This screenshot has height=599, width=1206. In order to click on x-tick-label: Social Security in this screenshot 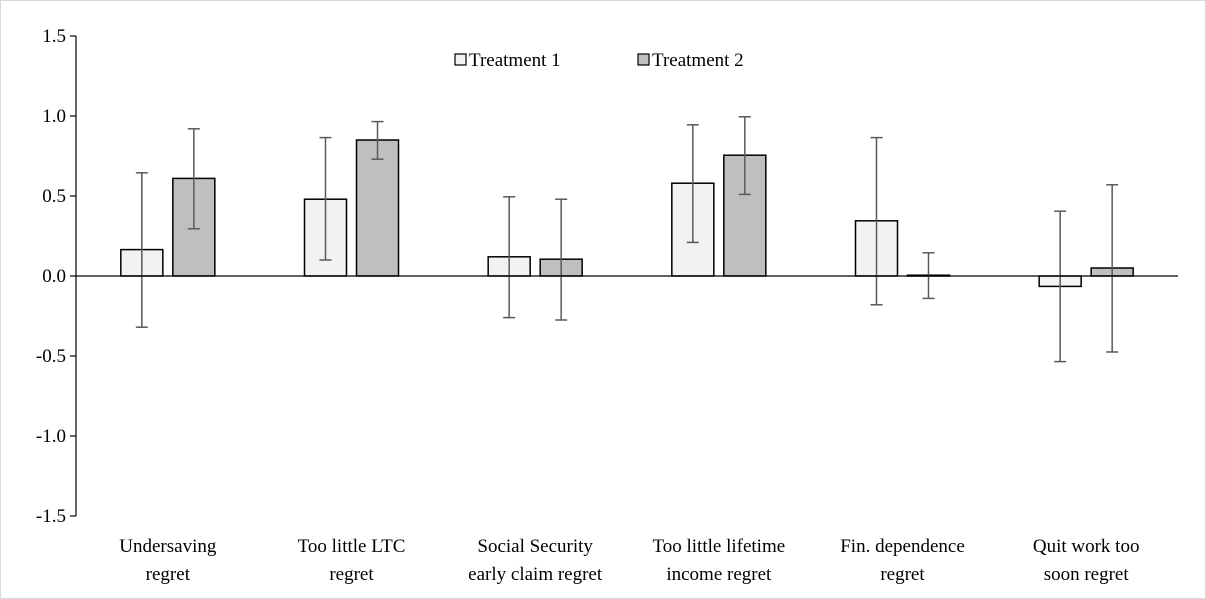, I will do `click(535, 546)`.